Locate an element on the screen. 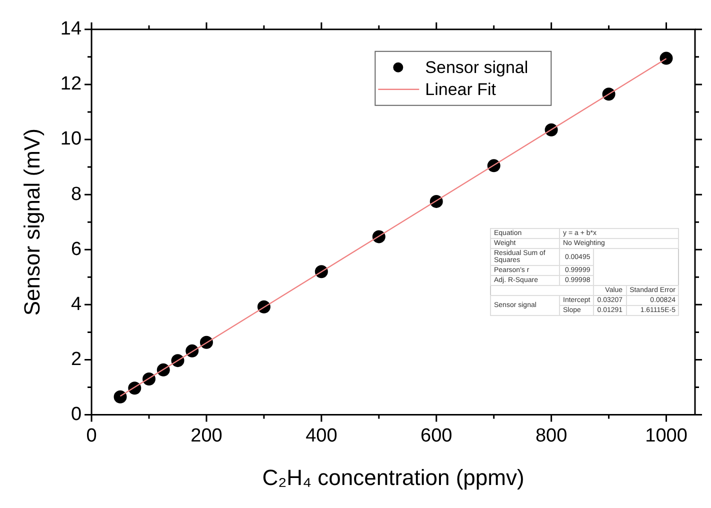 Image resolution: width=711 pixels, height=508 pixels. y-axis-title: Sensor signal (mV) is located at coordinates (31, 222).